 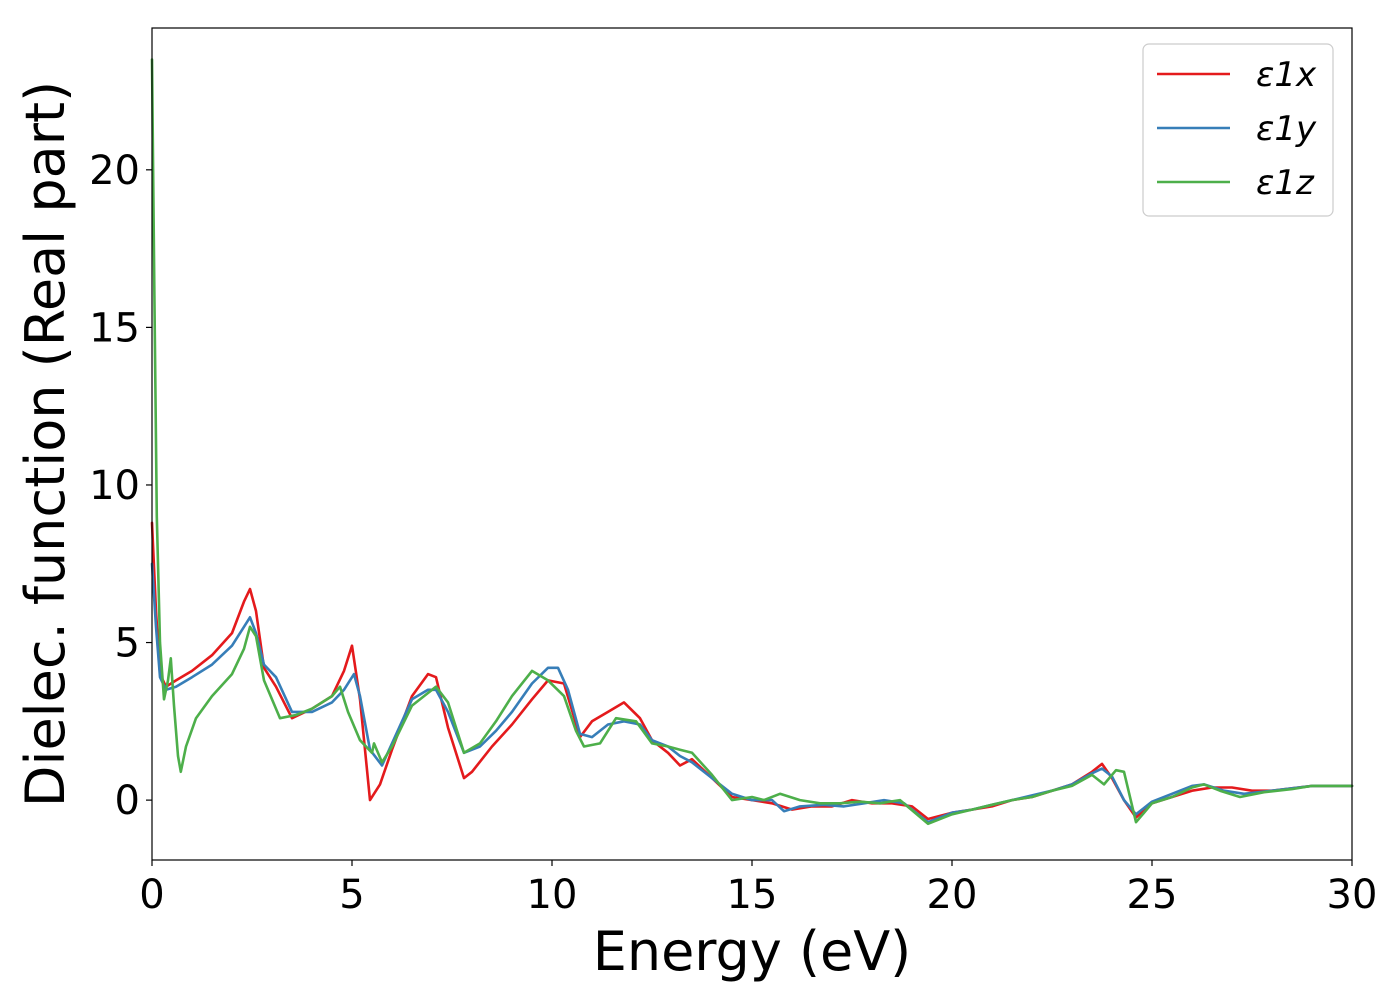 What do you see at coordinates (1285, 183) in the screenshot?
I see `legend-label-3: ε1z` at bounding box center [1285, 183].